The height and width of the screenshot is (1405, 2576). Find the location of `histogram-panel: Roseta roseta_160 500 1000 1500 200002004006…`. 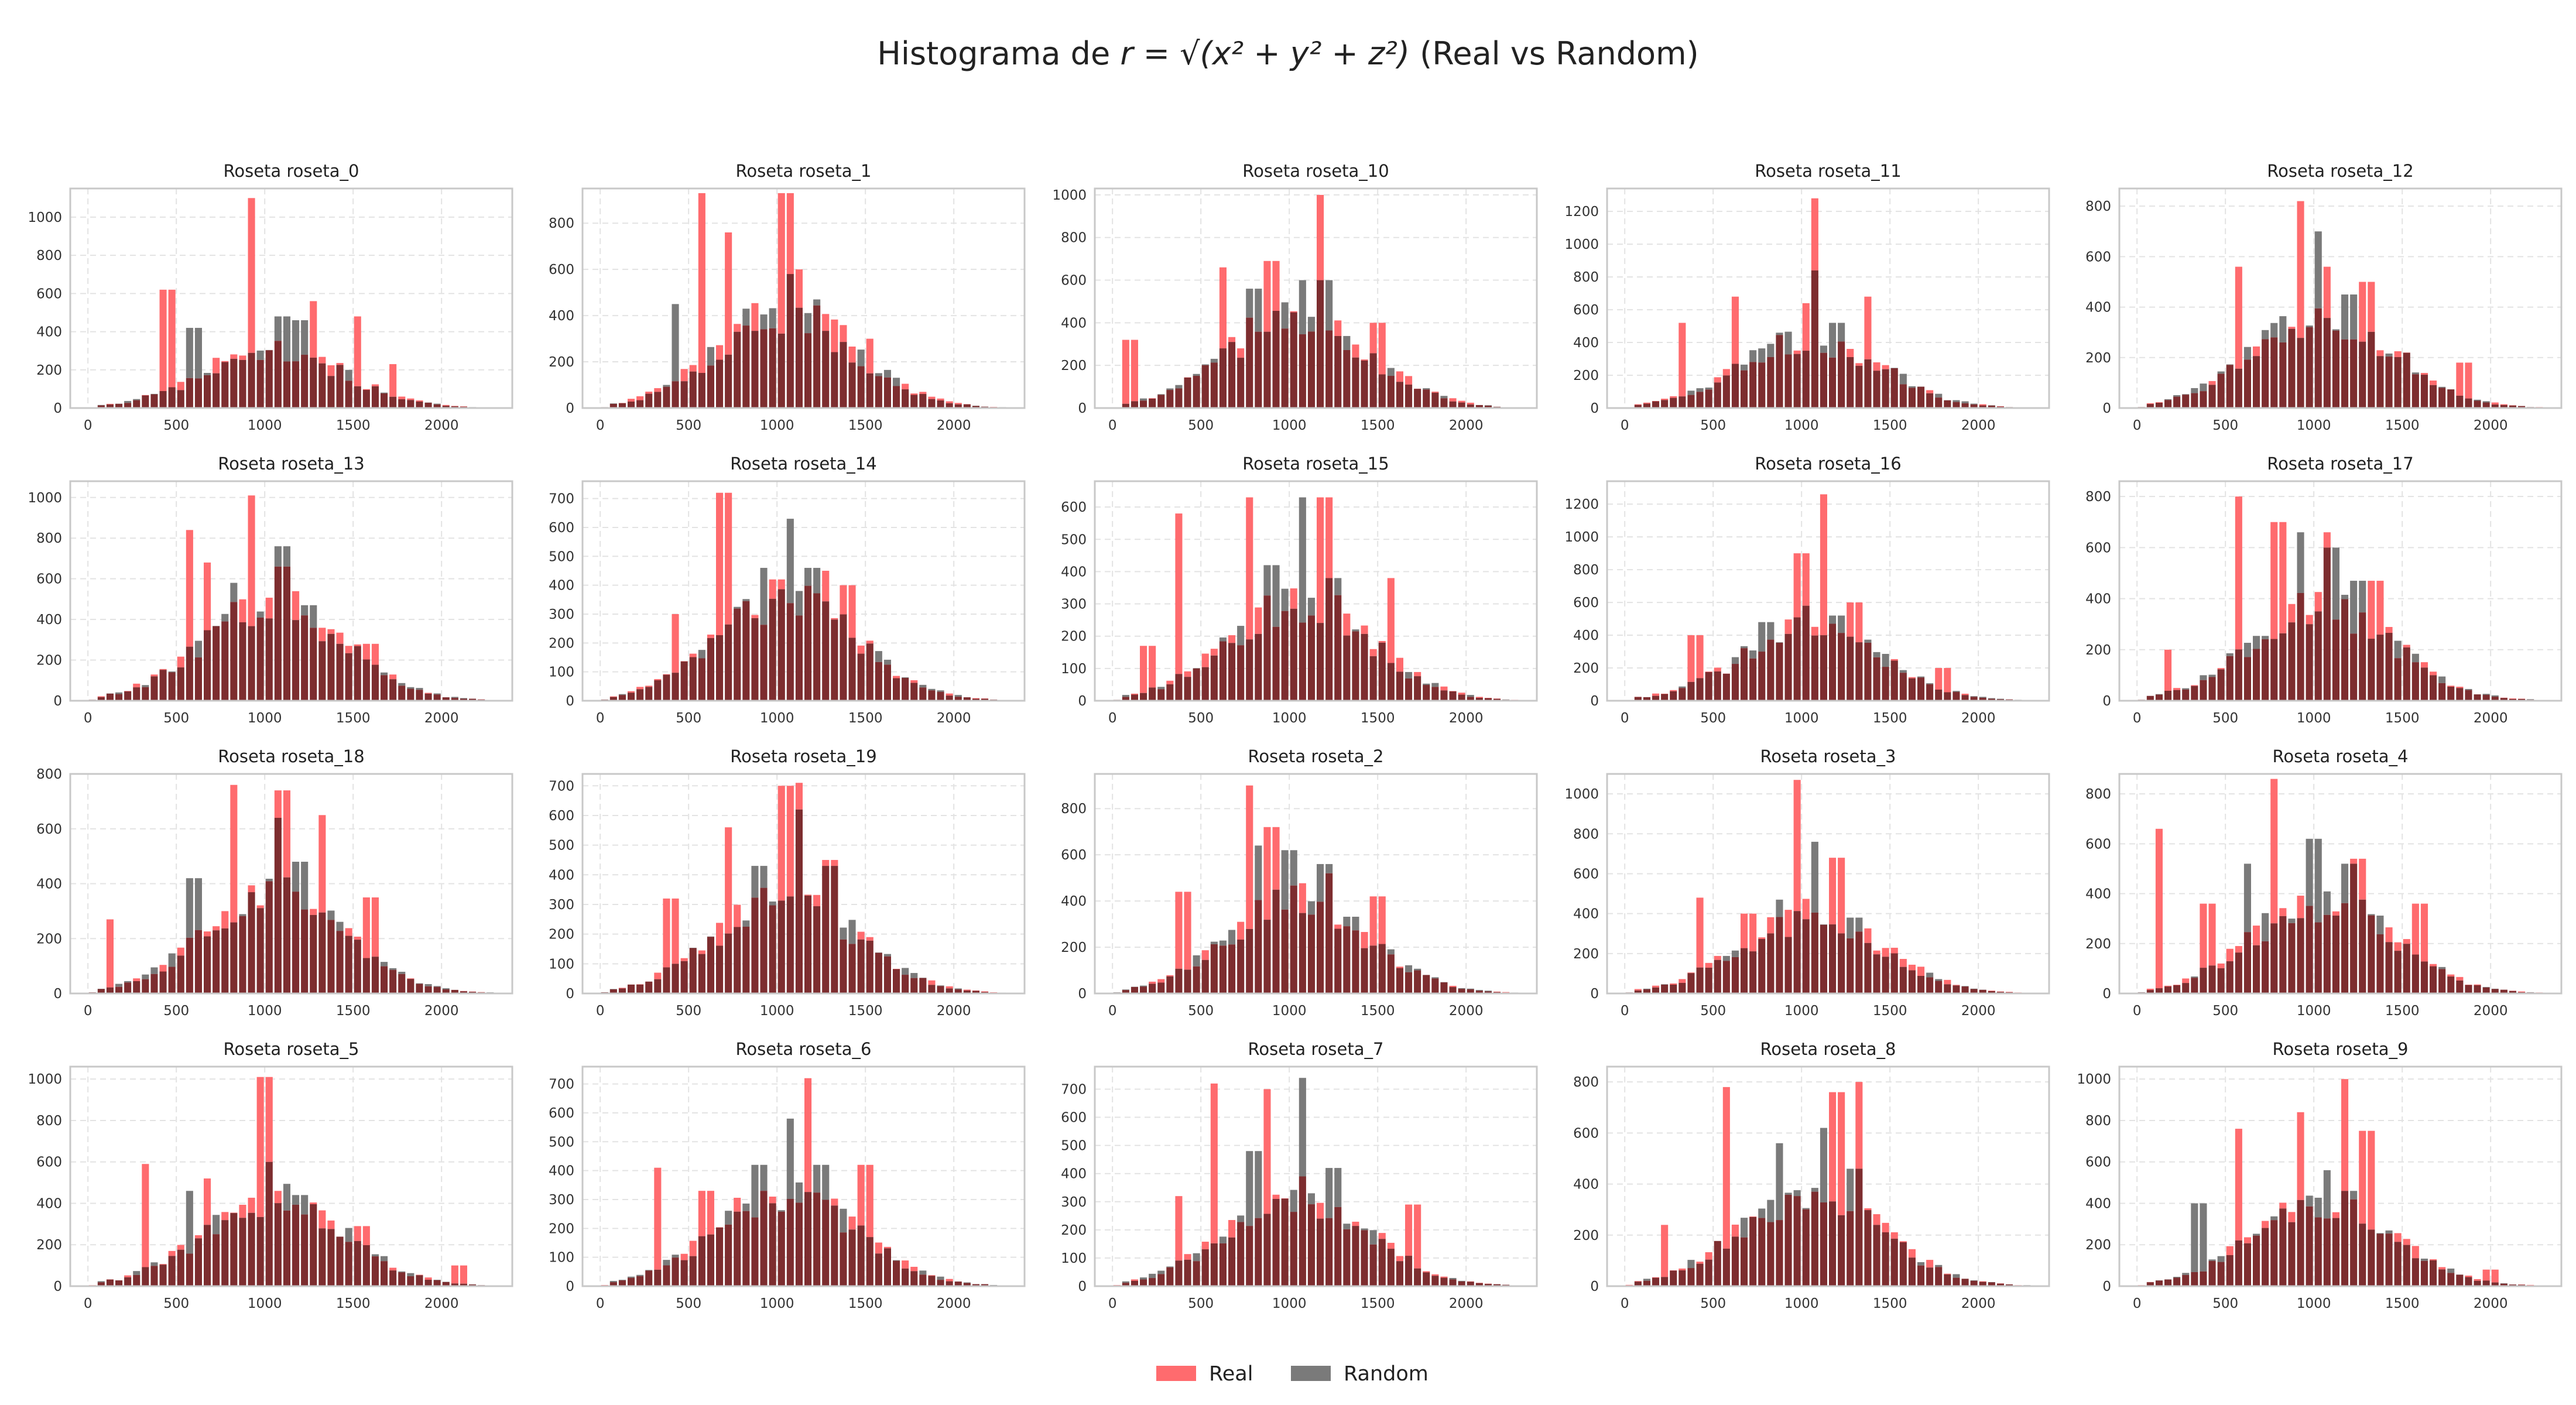

histogram-panel: Roseta roseta_160 500 1000 1500 200002004006… is located at coordinates (1807, 590).